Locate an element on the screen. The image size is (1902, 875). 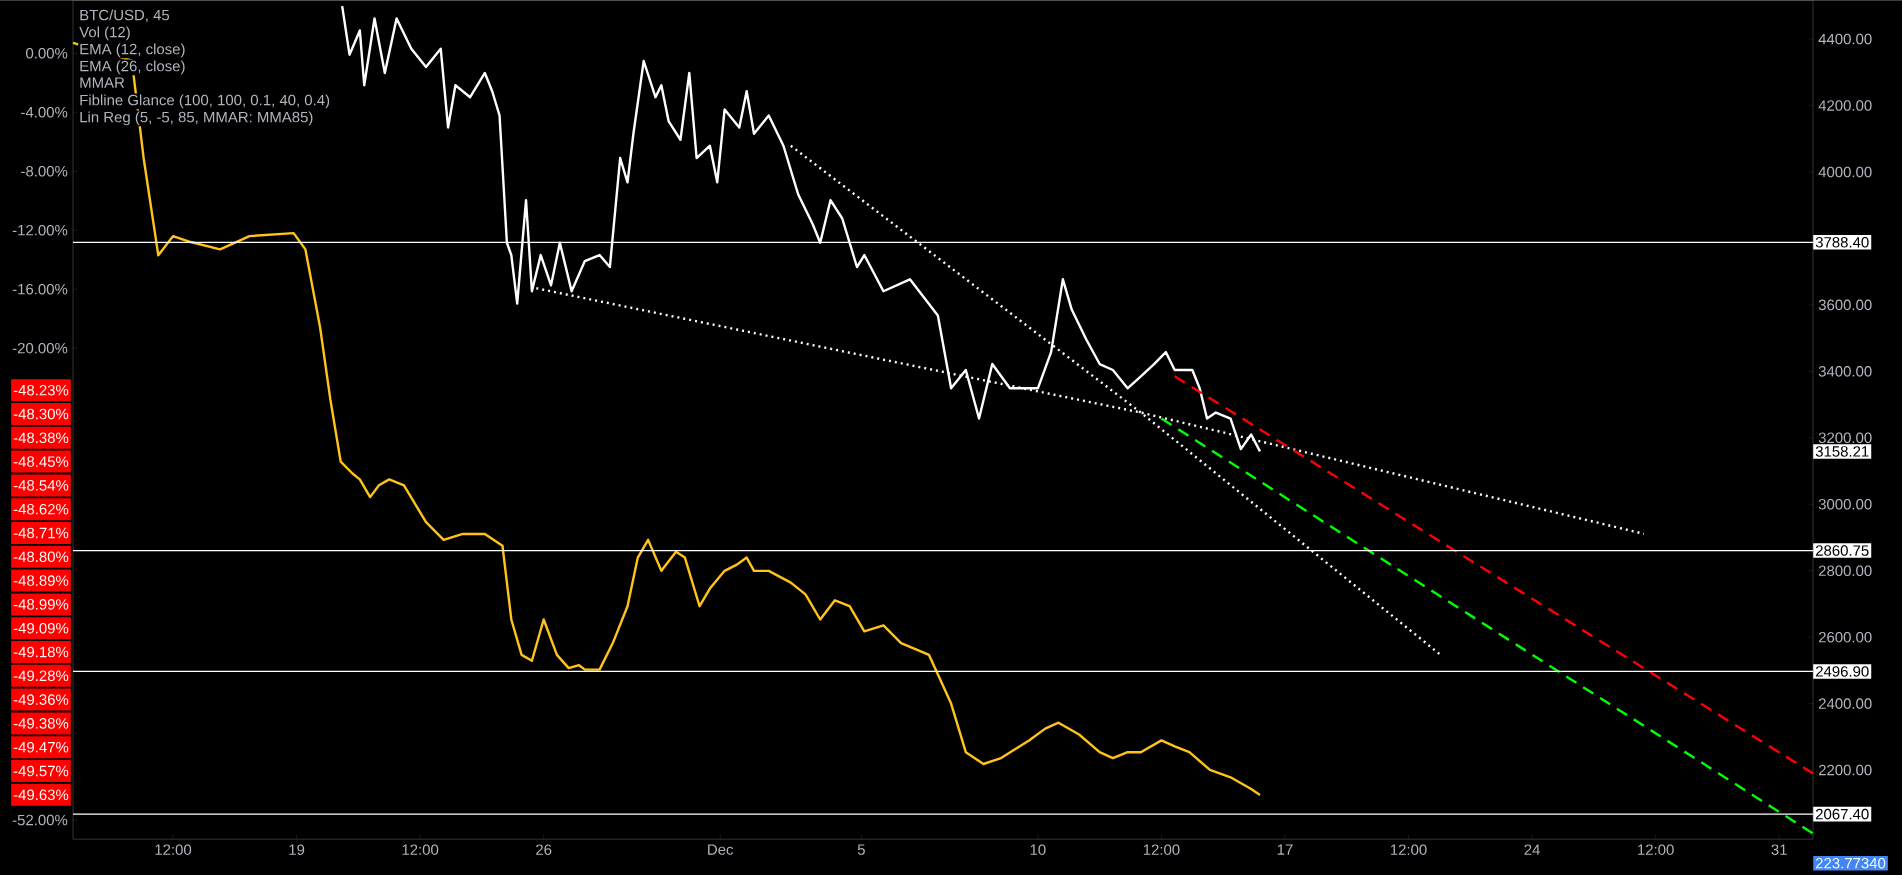
x-tick-label: 17 is located at coordinates (1285, 849).